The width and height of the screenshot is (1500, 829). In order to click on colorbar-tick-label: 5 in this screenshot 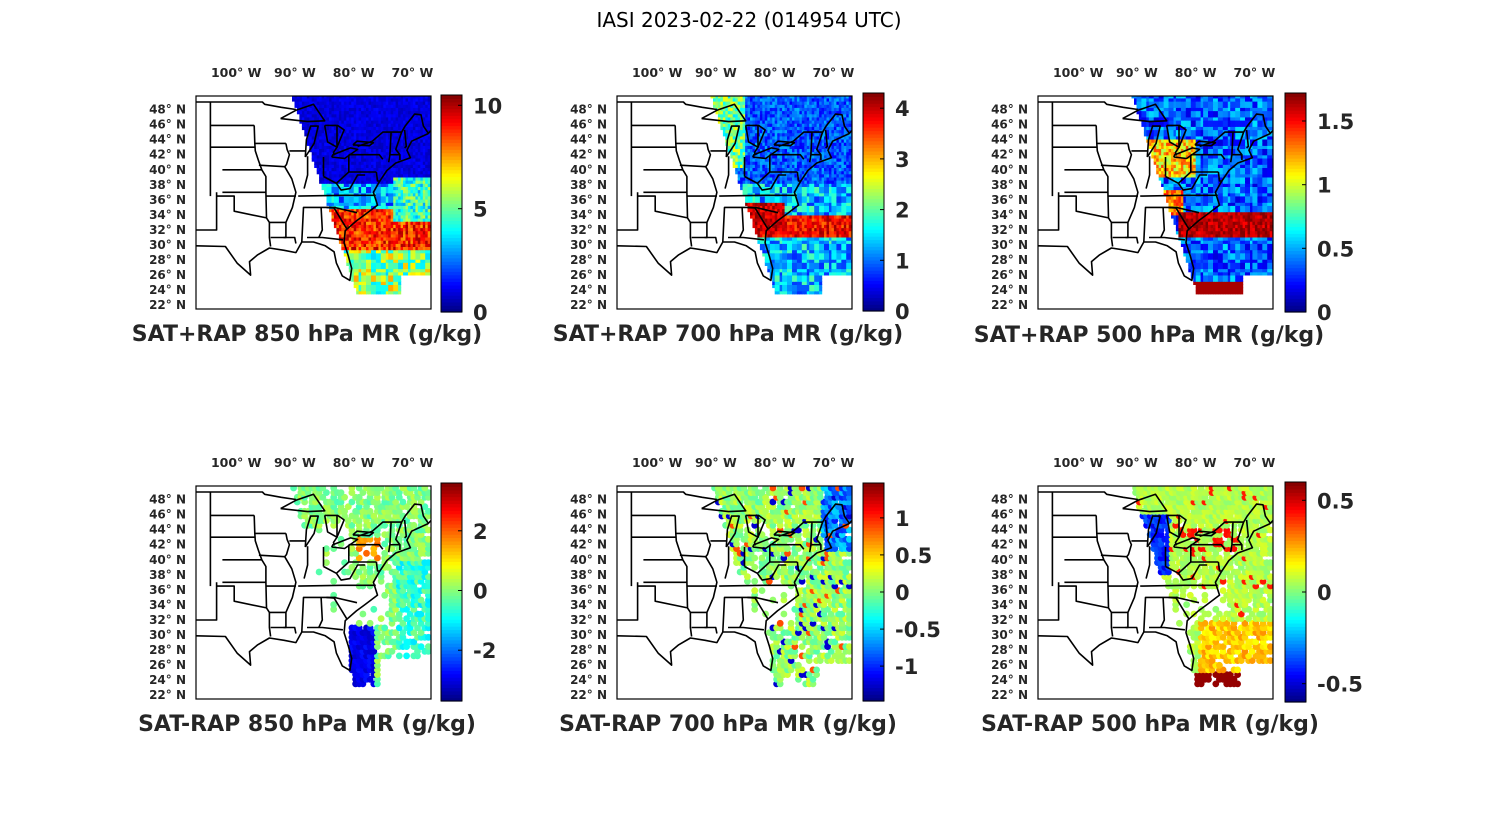, I will do `click(480, 210)`.